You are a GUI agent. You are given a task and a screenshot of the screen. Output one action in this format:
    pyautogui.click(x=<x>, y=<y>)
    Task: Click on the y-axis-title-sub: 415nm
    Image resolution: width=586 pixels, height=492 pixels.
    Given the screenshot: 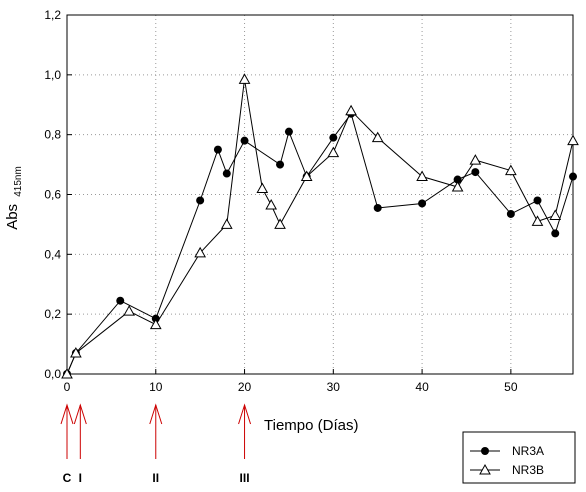 What is the action you would take?
    pyautogui.click(x=18, y=181)
    